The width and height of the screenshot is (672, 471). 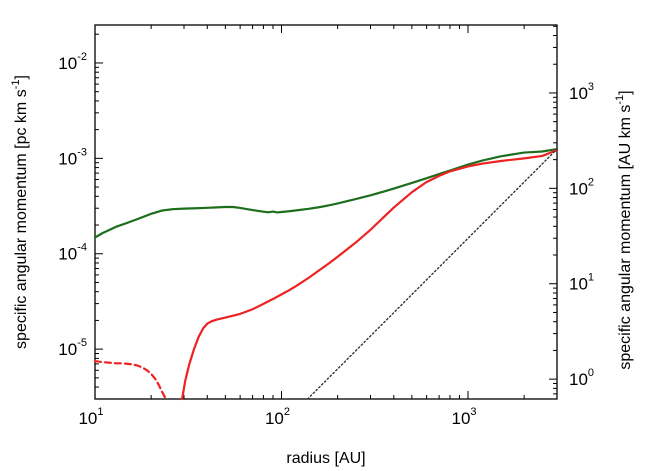 I want to click on y-right-tick-label-exp: 2, so click(x=591, y=182).